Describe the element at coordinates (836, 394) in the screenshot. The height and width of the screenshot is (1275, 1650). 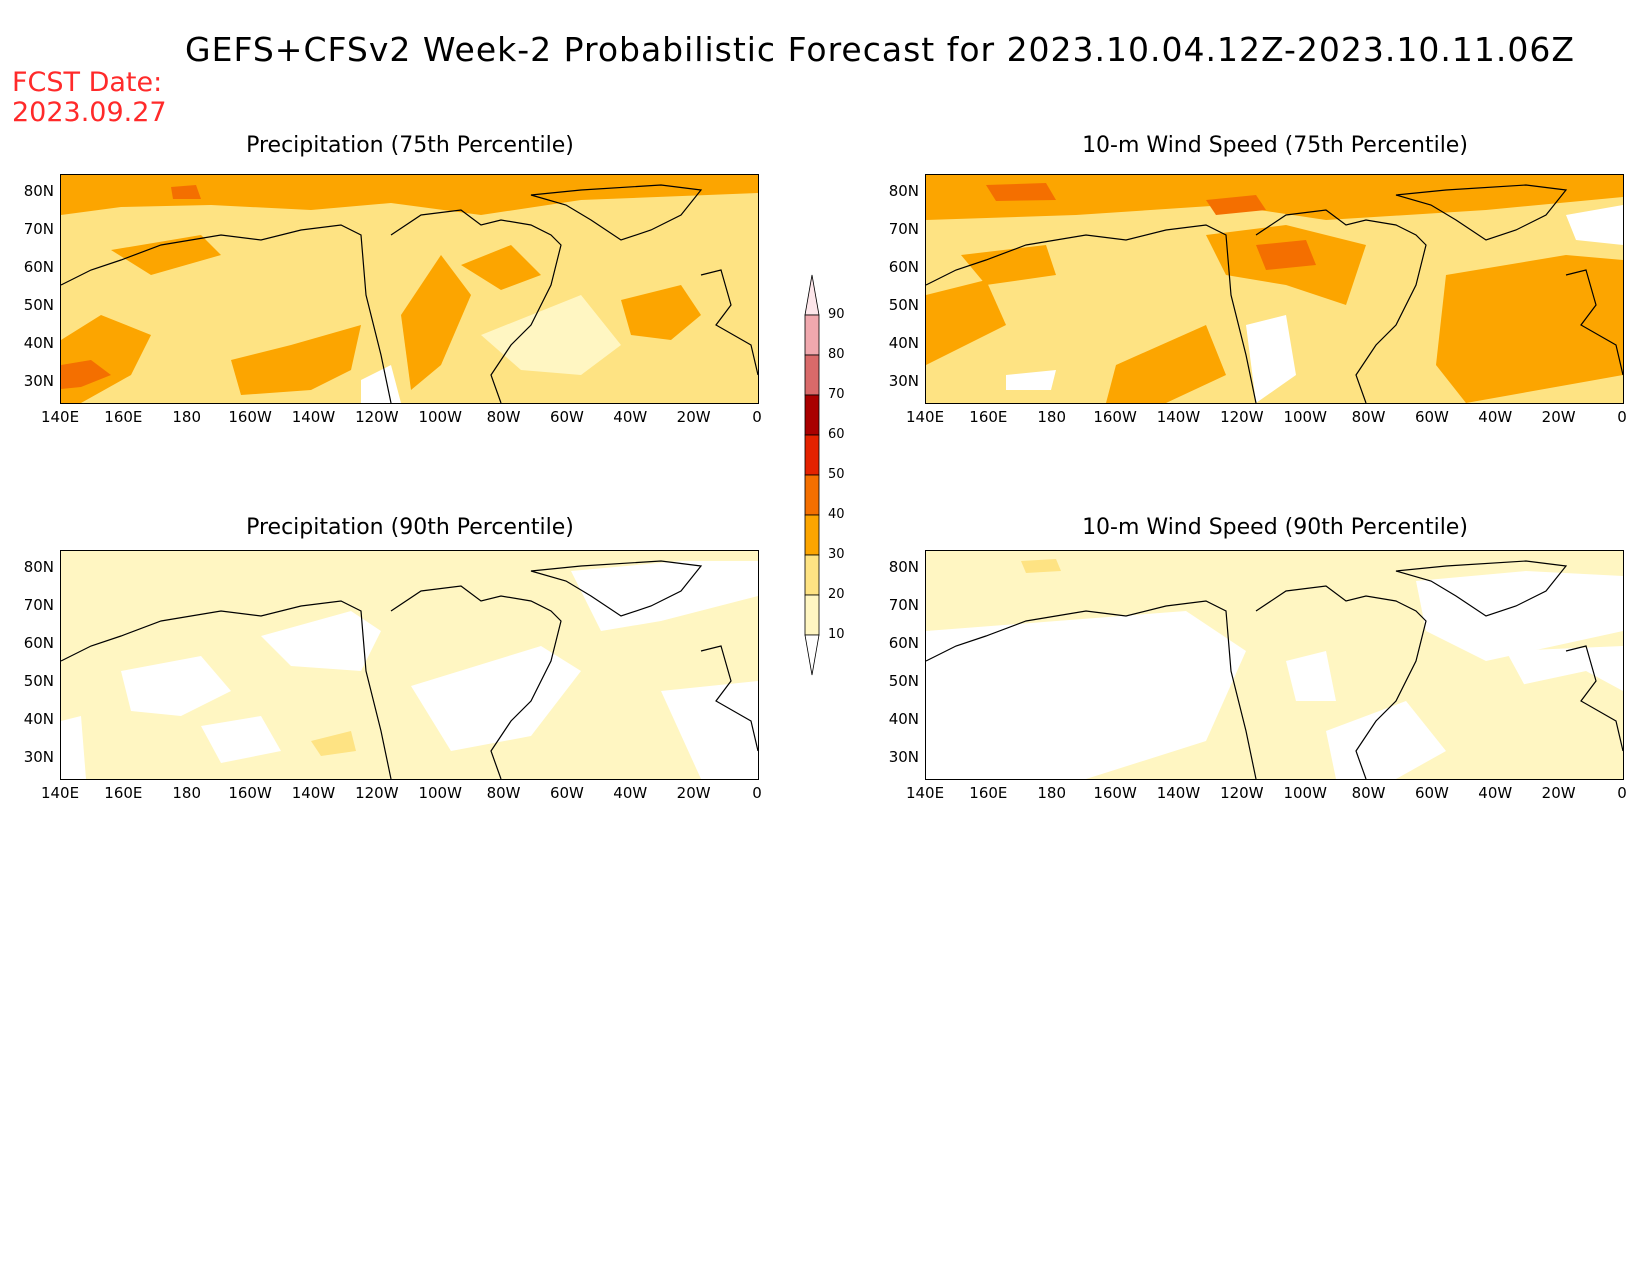
I see `colorbar-tick-label: 70` at that location.